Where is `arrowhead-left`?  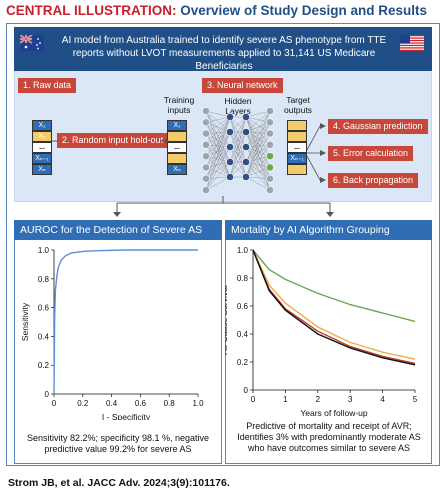
arrowhead-left is located at coordinates (117, 214).